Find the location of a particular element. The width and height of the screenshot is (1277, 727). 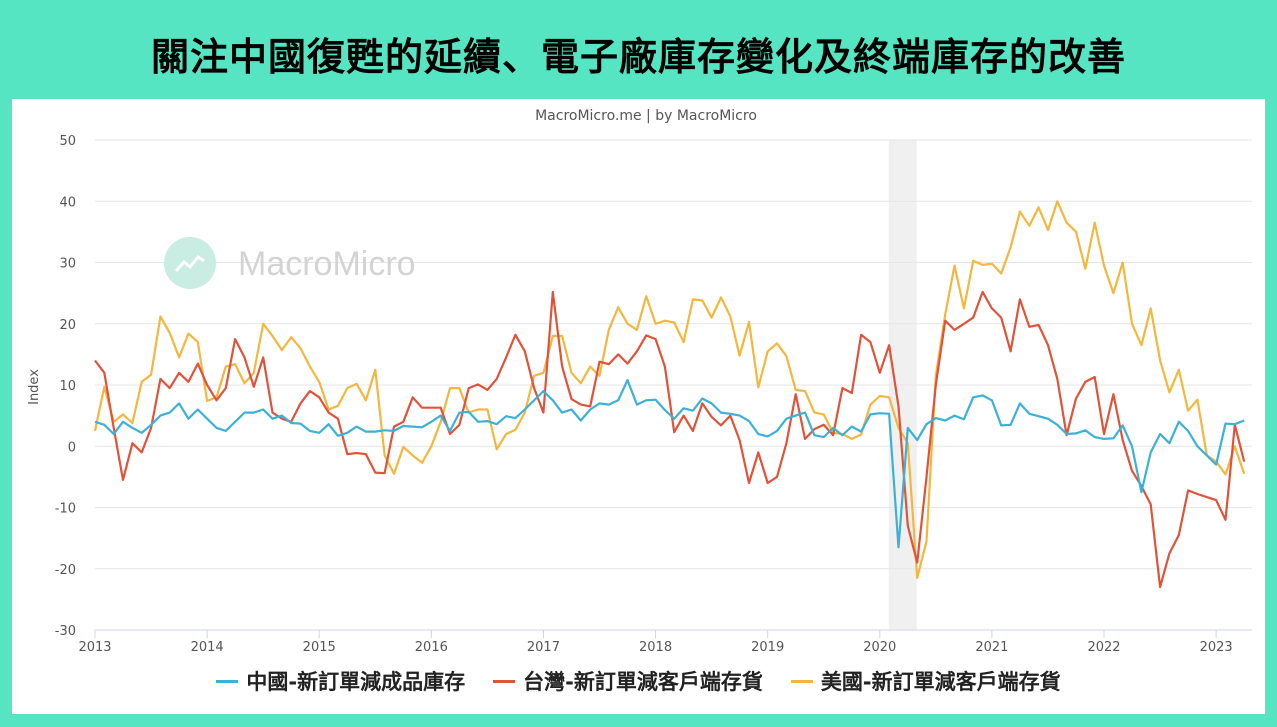

y-tick-label: 20 is located at coordinates (67, 325).